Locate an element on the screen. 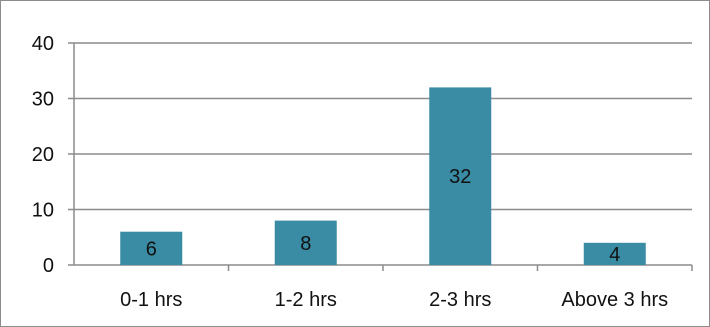 This screenshot has height=327, width=710. x-tick-label: Above 3 hrs is located at coordinates (614, 300).